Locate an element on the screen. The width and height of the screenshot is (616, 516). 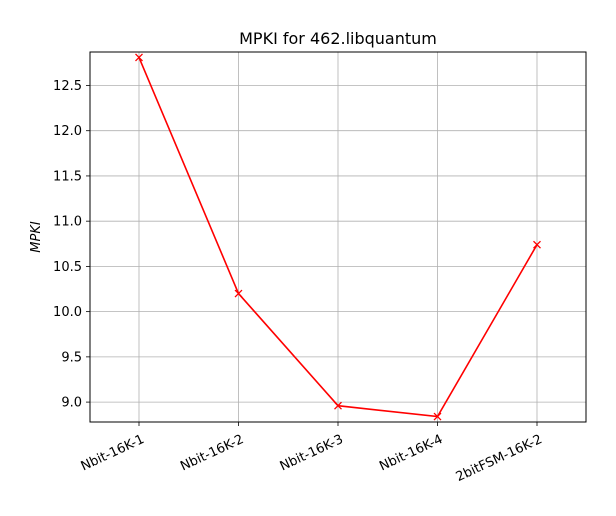
x-tick-label: Nbit-16K-1 is located at coordinates (113, 453).